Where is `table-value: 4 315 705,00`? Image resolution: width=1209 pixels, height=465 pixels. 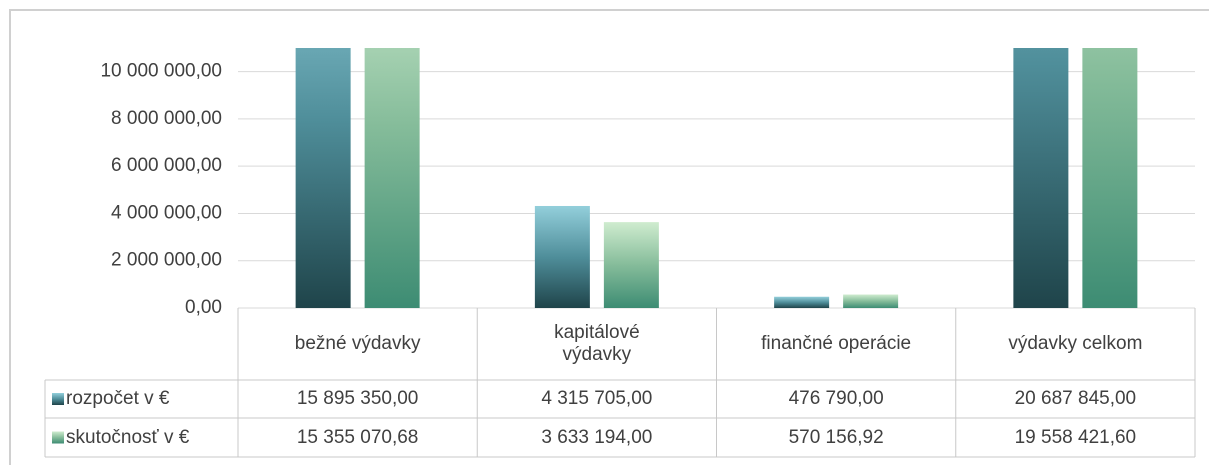
table-value: 4 315 705,00 is located at coordinates (597, 398).